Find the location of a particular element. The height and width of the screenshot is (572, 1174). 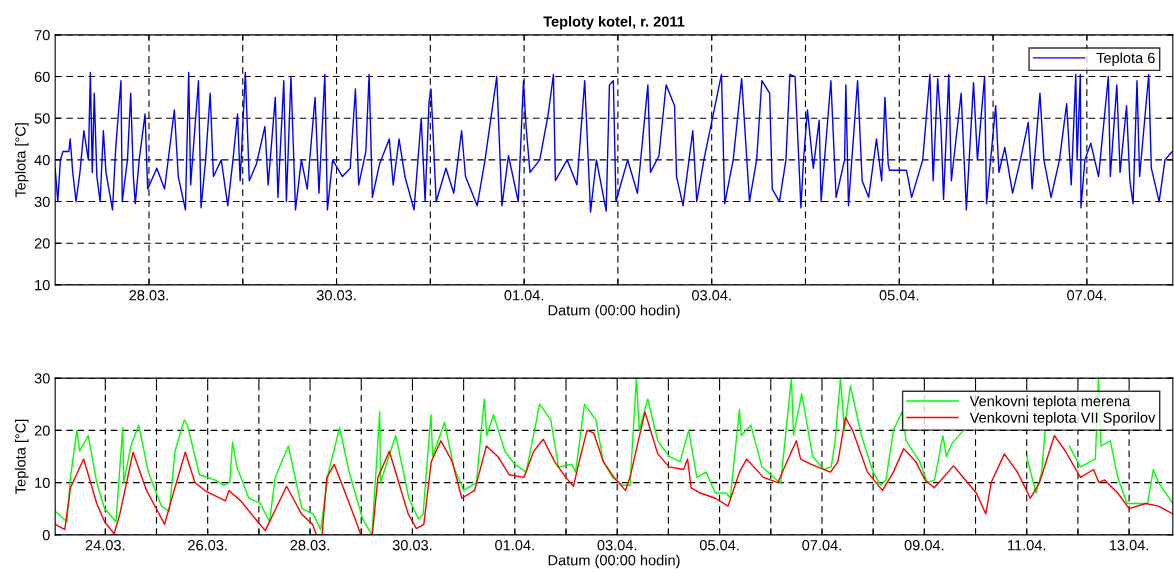

y-tick-label: 40 is located at coordinates (42, 160).